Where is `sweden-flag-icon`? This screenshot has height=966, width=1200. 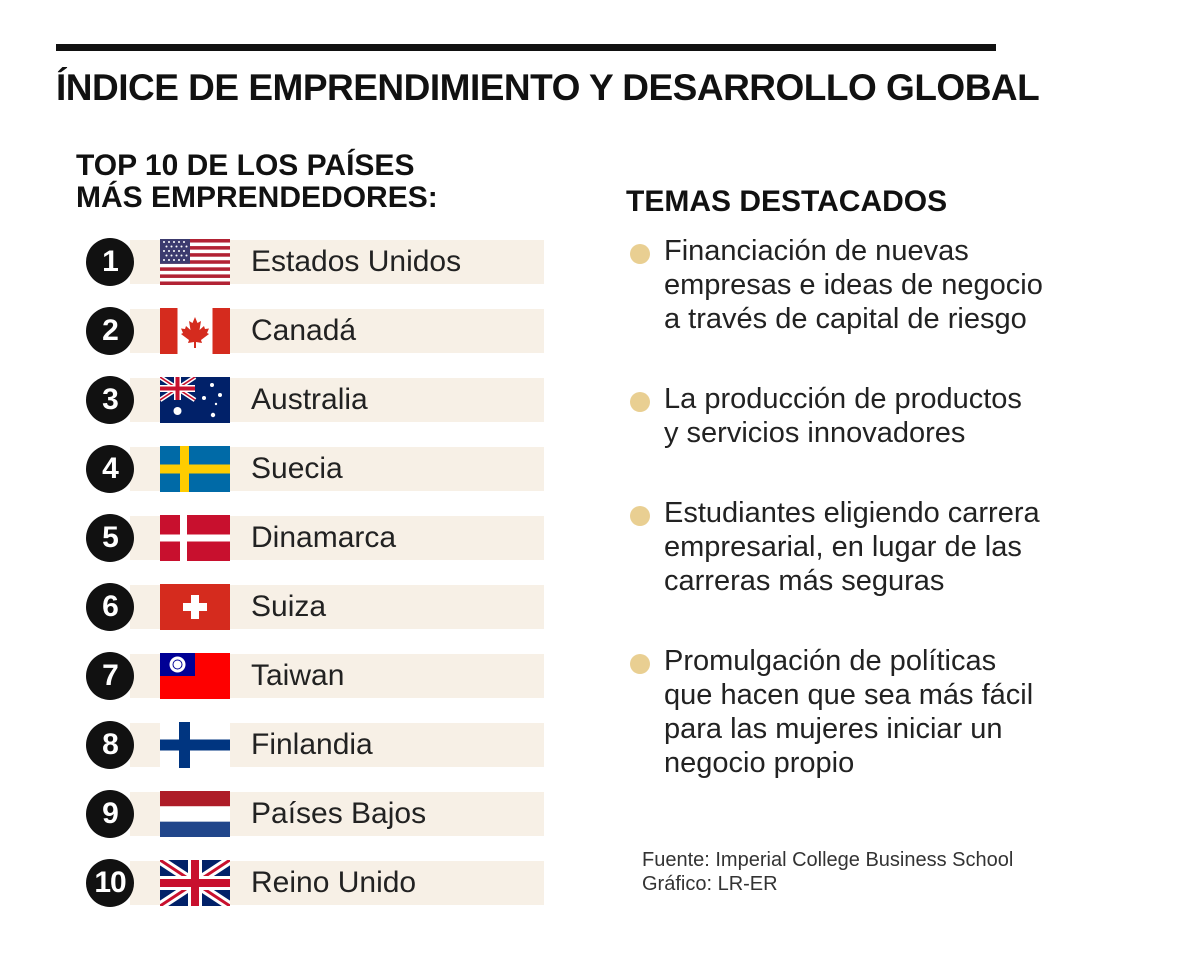
sweden-flag-icon is located at coordinates (195, 469).